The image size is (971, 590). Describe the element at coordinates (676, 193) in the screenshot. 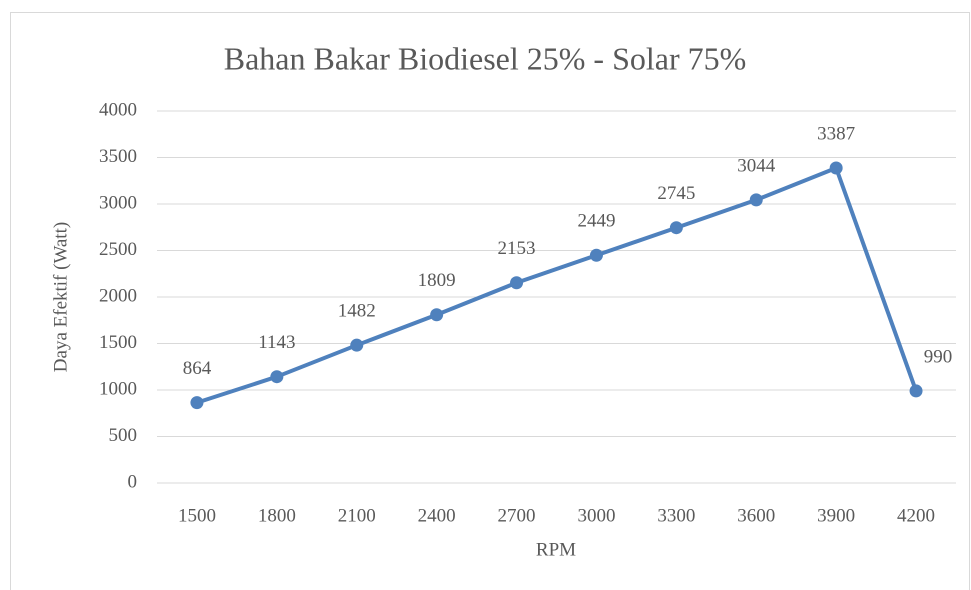

I see `data-label: 2745` at that location.